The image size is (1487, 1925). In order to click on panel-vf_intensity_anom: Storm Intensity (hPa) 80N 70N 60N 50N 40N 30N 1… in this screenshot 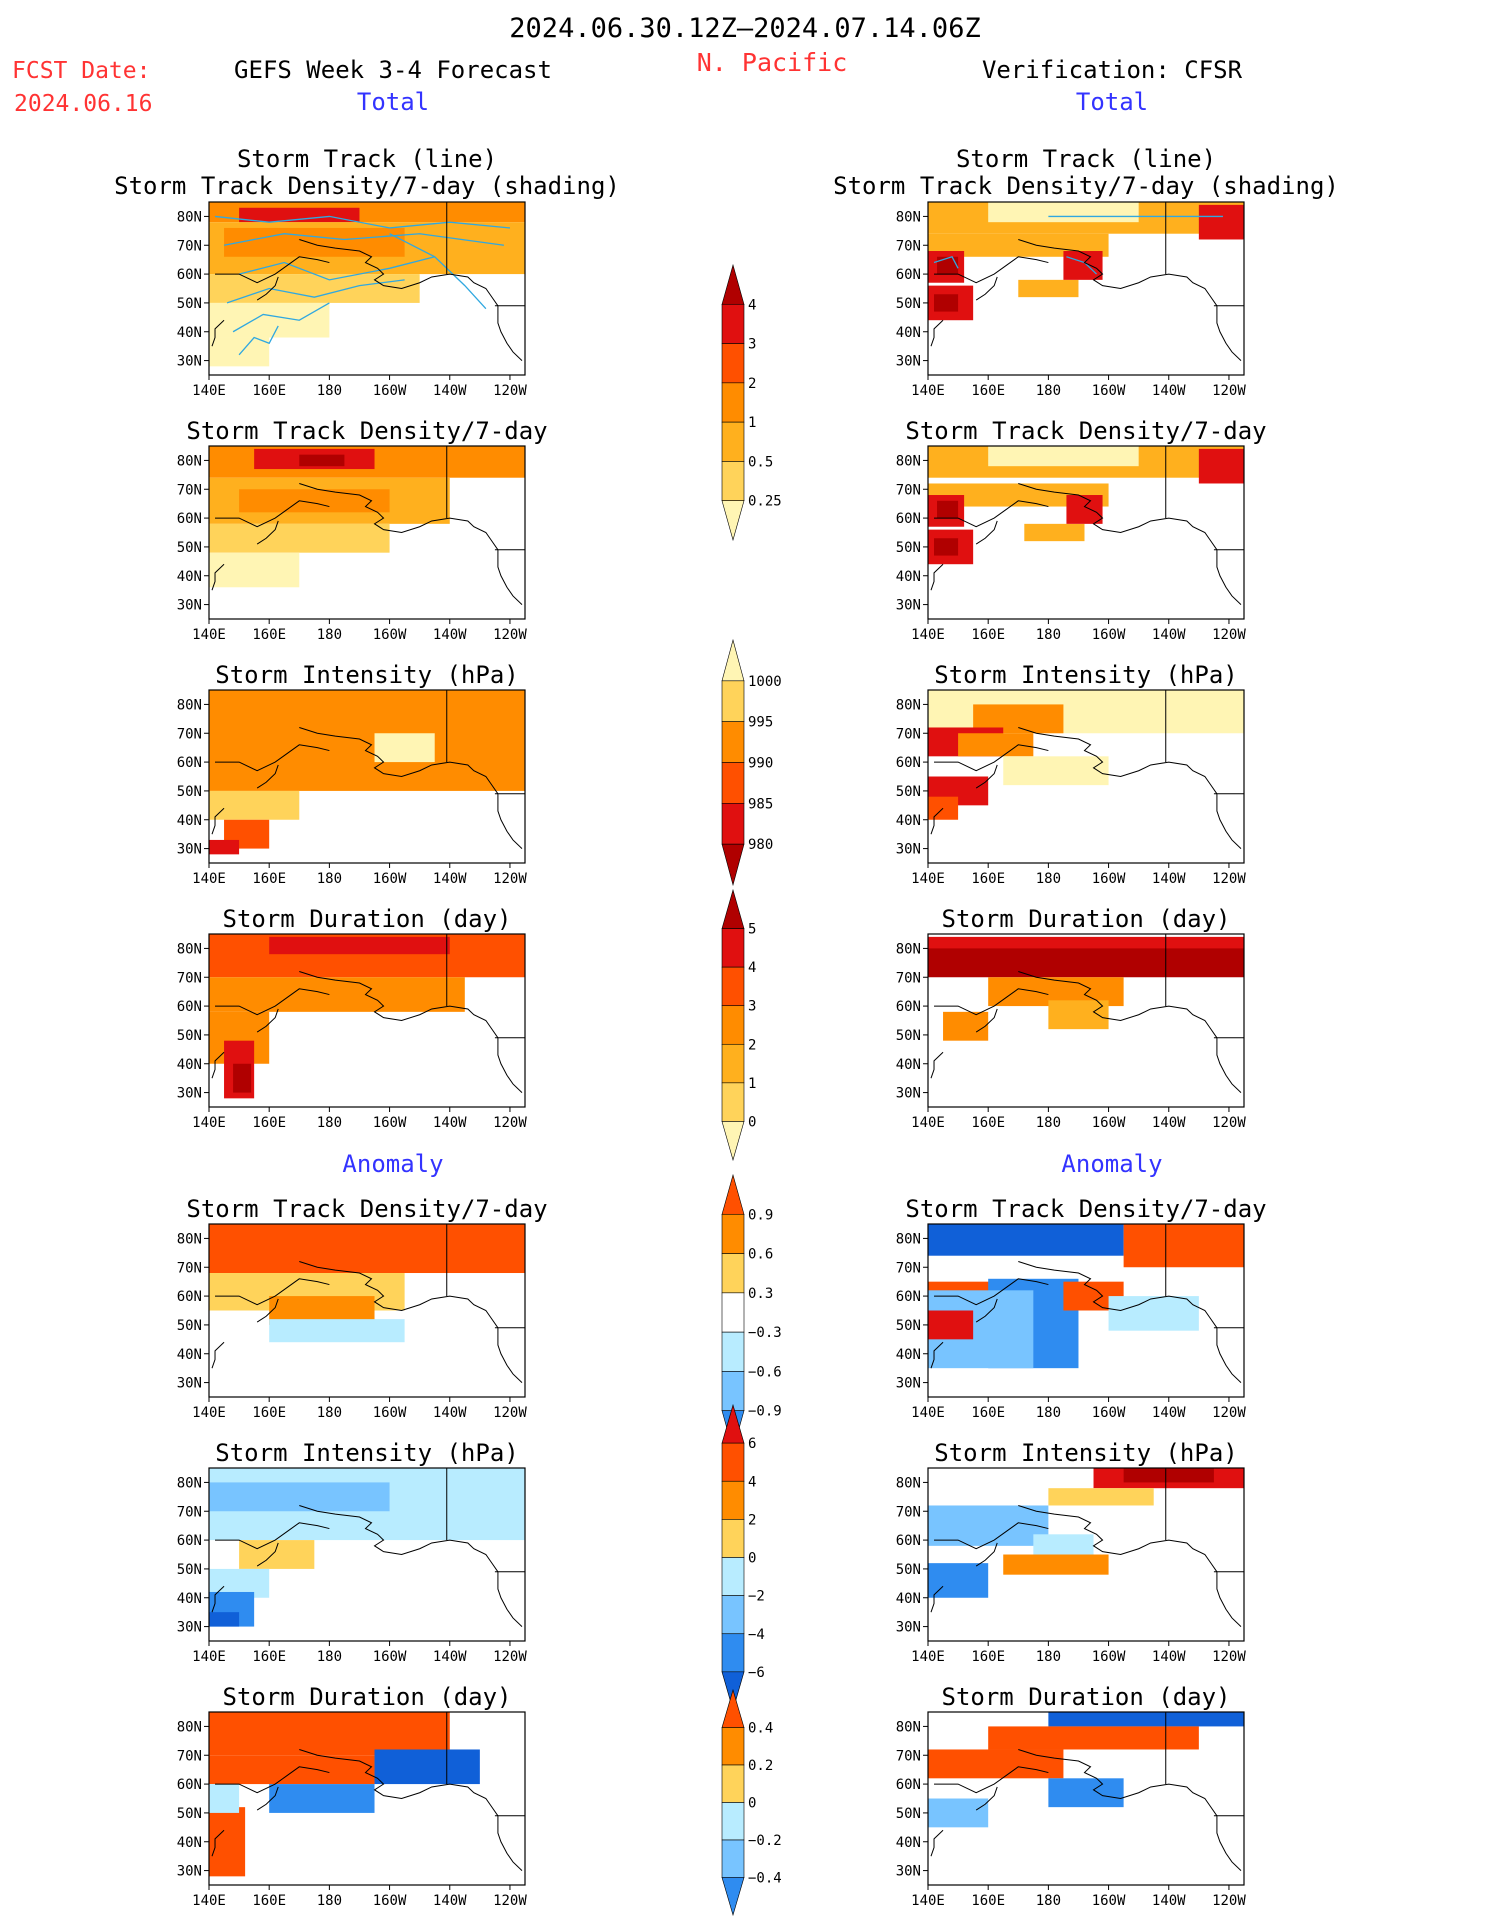, I will do `click(1071, 1552)`.